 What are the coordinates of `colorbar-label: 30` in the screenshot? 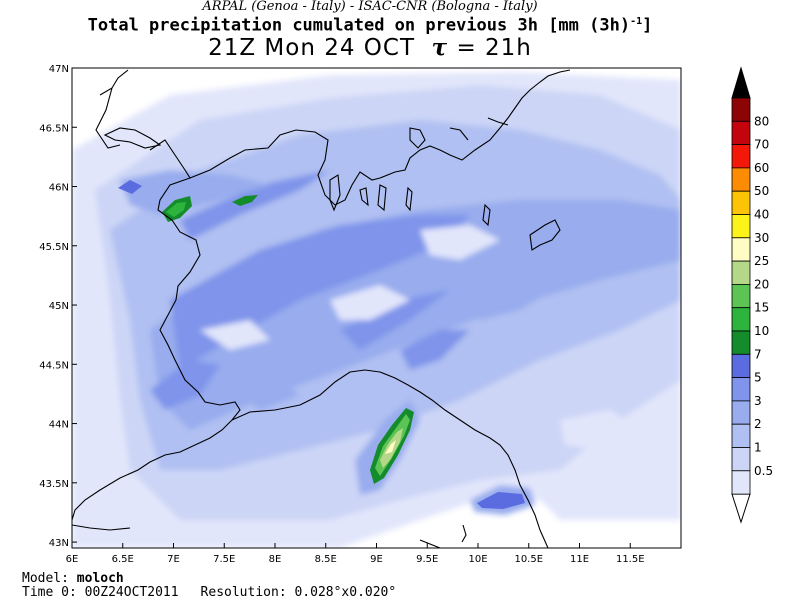 It's located at (761, 238).